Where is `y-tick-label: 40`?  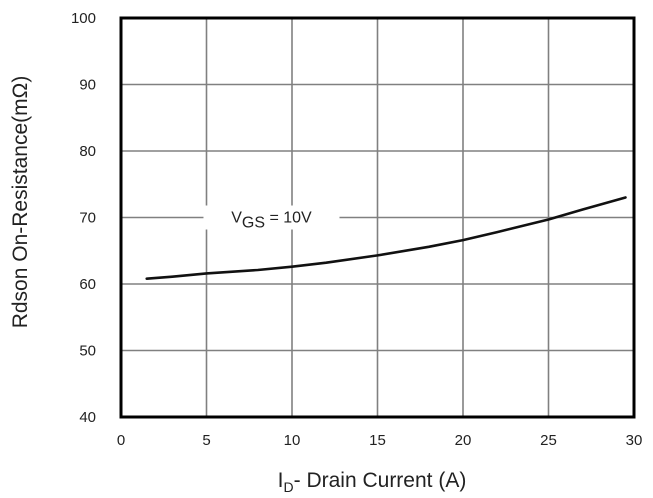
y-tick-label: 40 is located at coordinates (87, 417).